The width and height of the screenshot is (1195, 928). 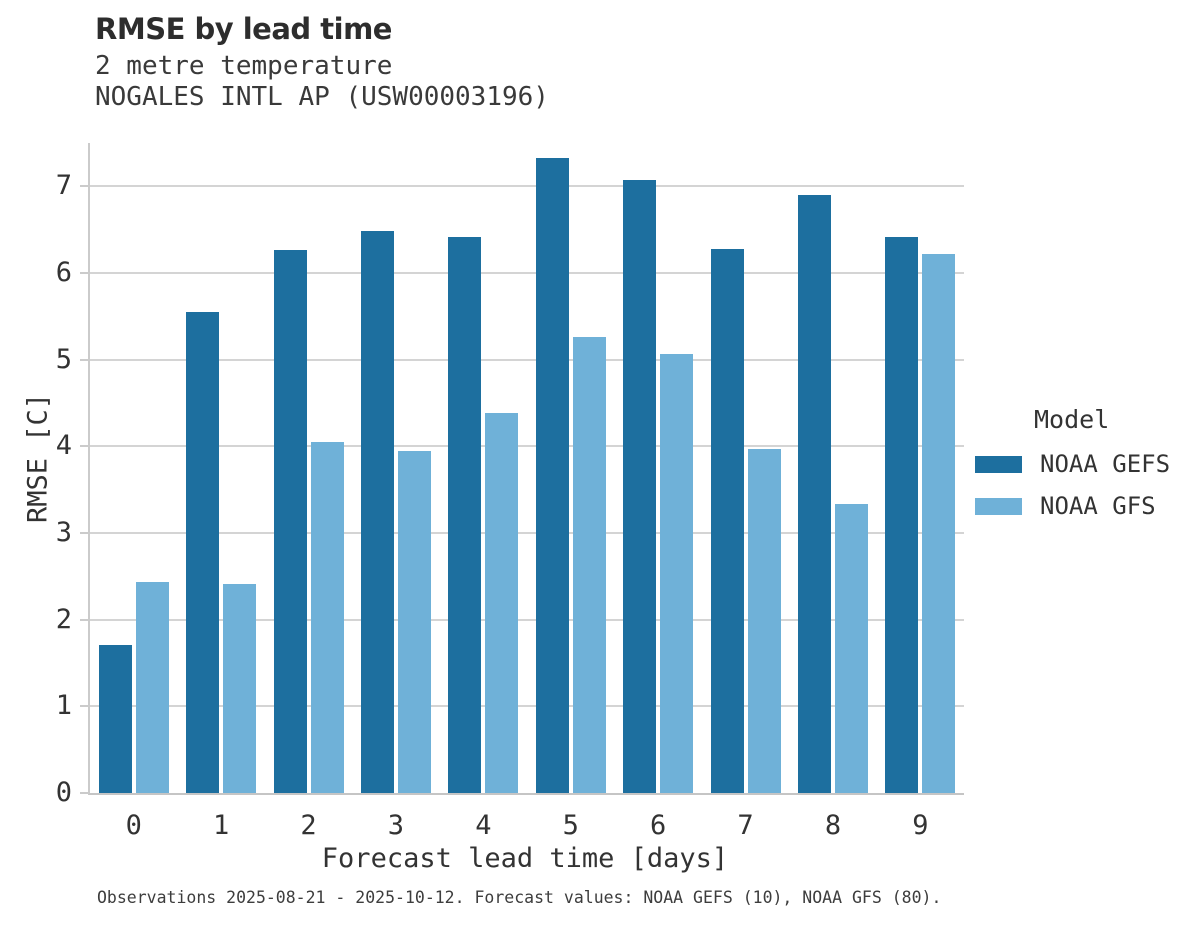 I want to click on y-tick-label: 2, so click(x=63, y=619).